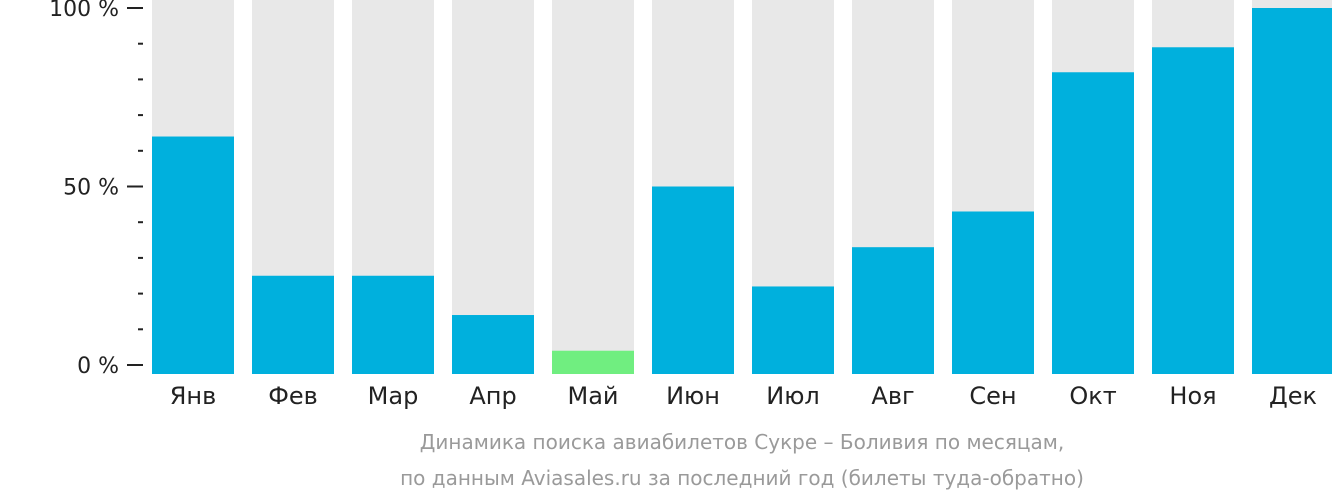 This screenshot has width=1332, height=502. I want to click on x-tick-label: Дек, so click(1293, 396).